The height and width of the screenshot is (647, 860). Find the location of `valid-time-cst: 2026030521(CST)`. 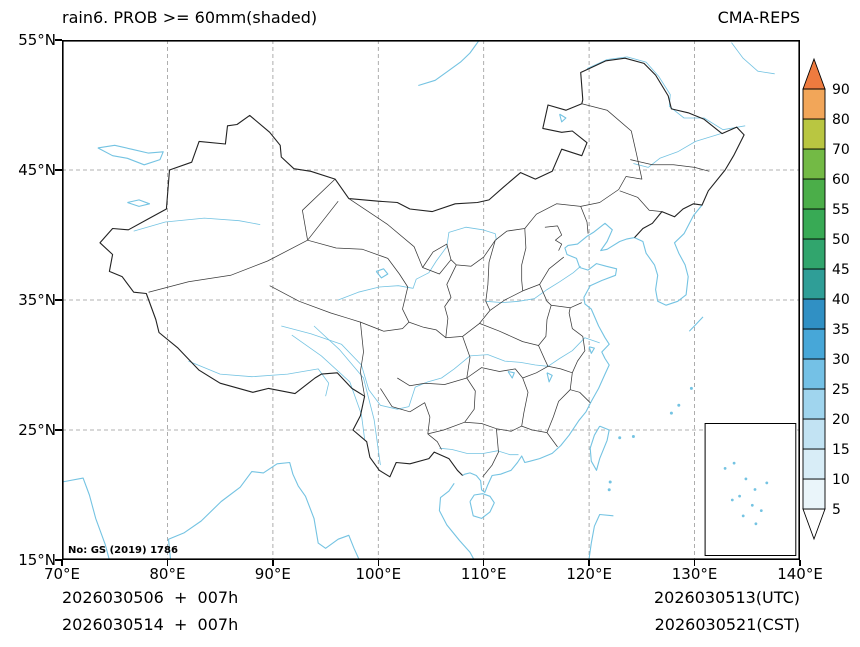

valid-time-cst: 2026030521(CST) is located at coordinates (727, 624).